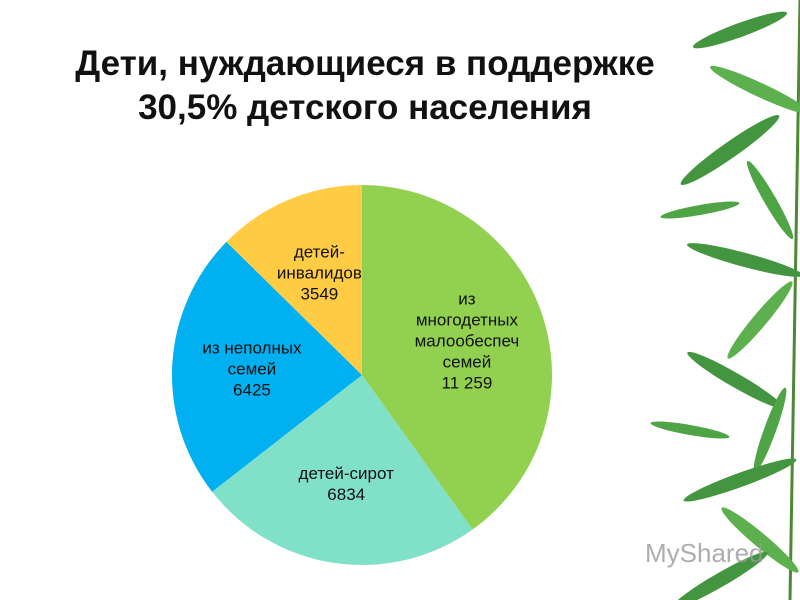 This screenshot has width=800, height=600. I want to click on slice-label: из многодетных малообеспеч семей 11 259, so click(467, 341).